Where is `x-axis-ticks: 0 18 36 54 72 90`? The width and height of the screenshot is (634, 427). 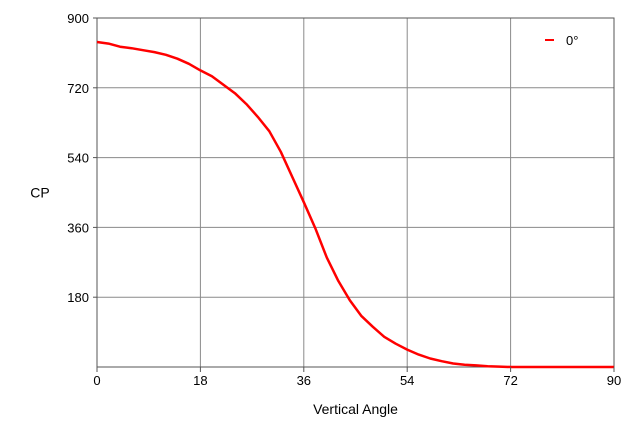 x-axis-ticks: 0 18 36 54 72 90 is located at coordinates (357, 377).